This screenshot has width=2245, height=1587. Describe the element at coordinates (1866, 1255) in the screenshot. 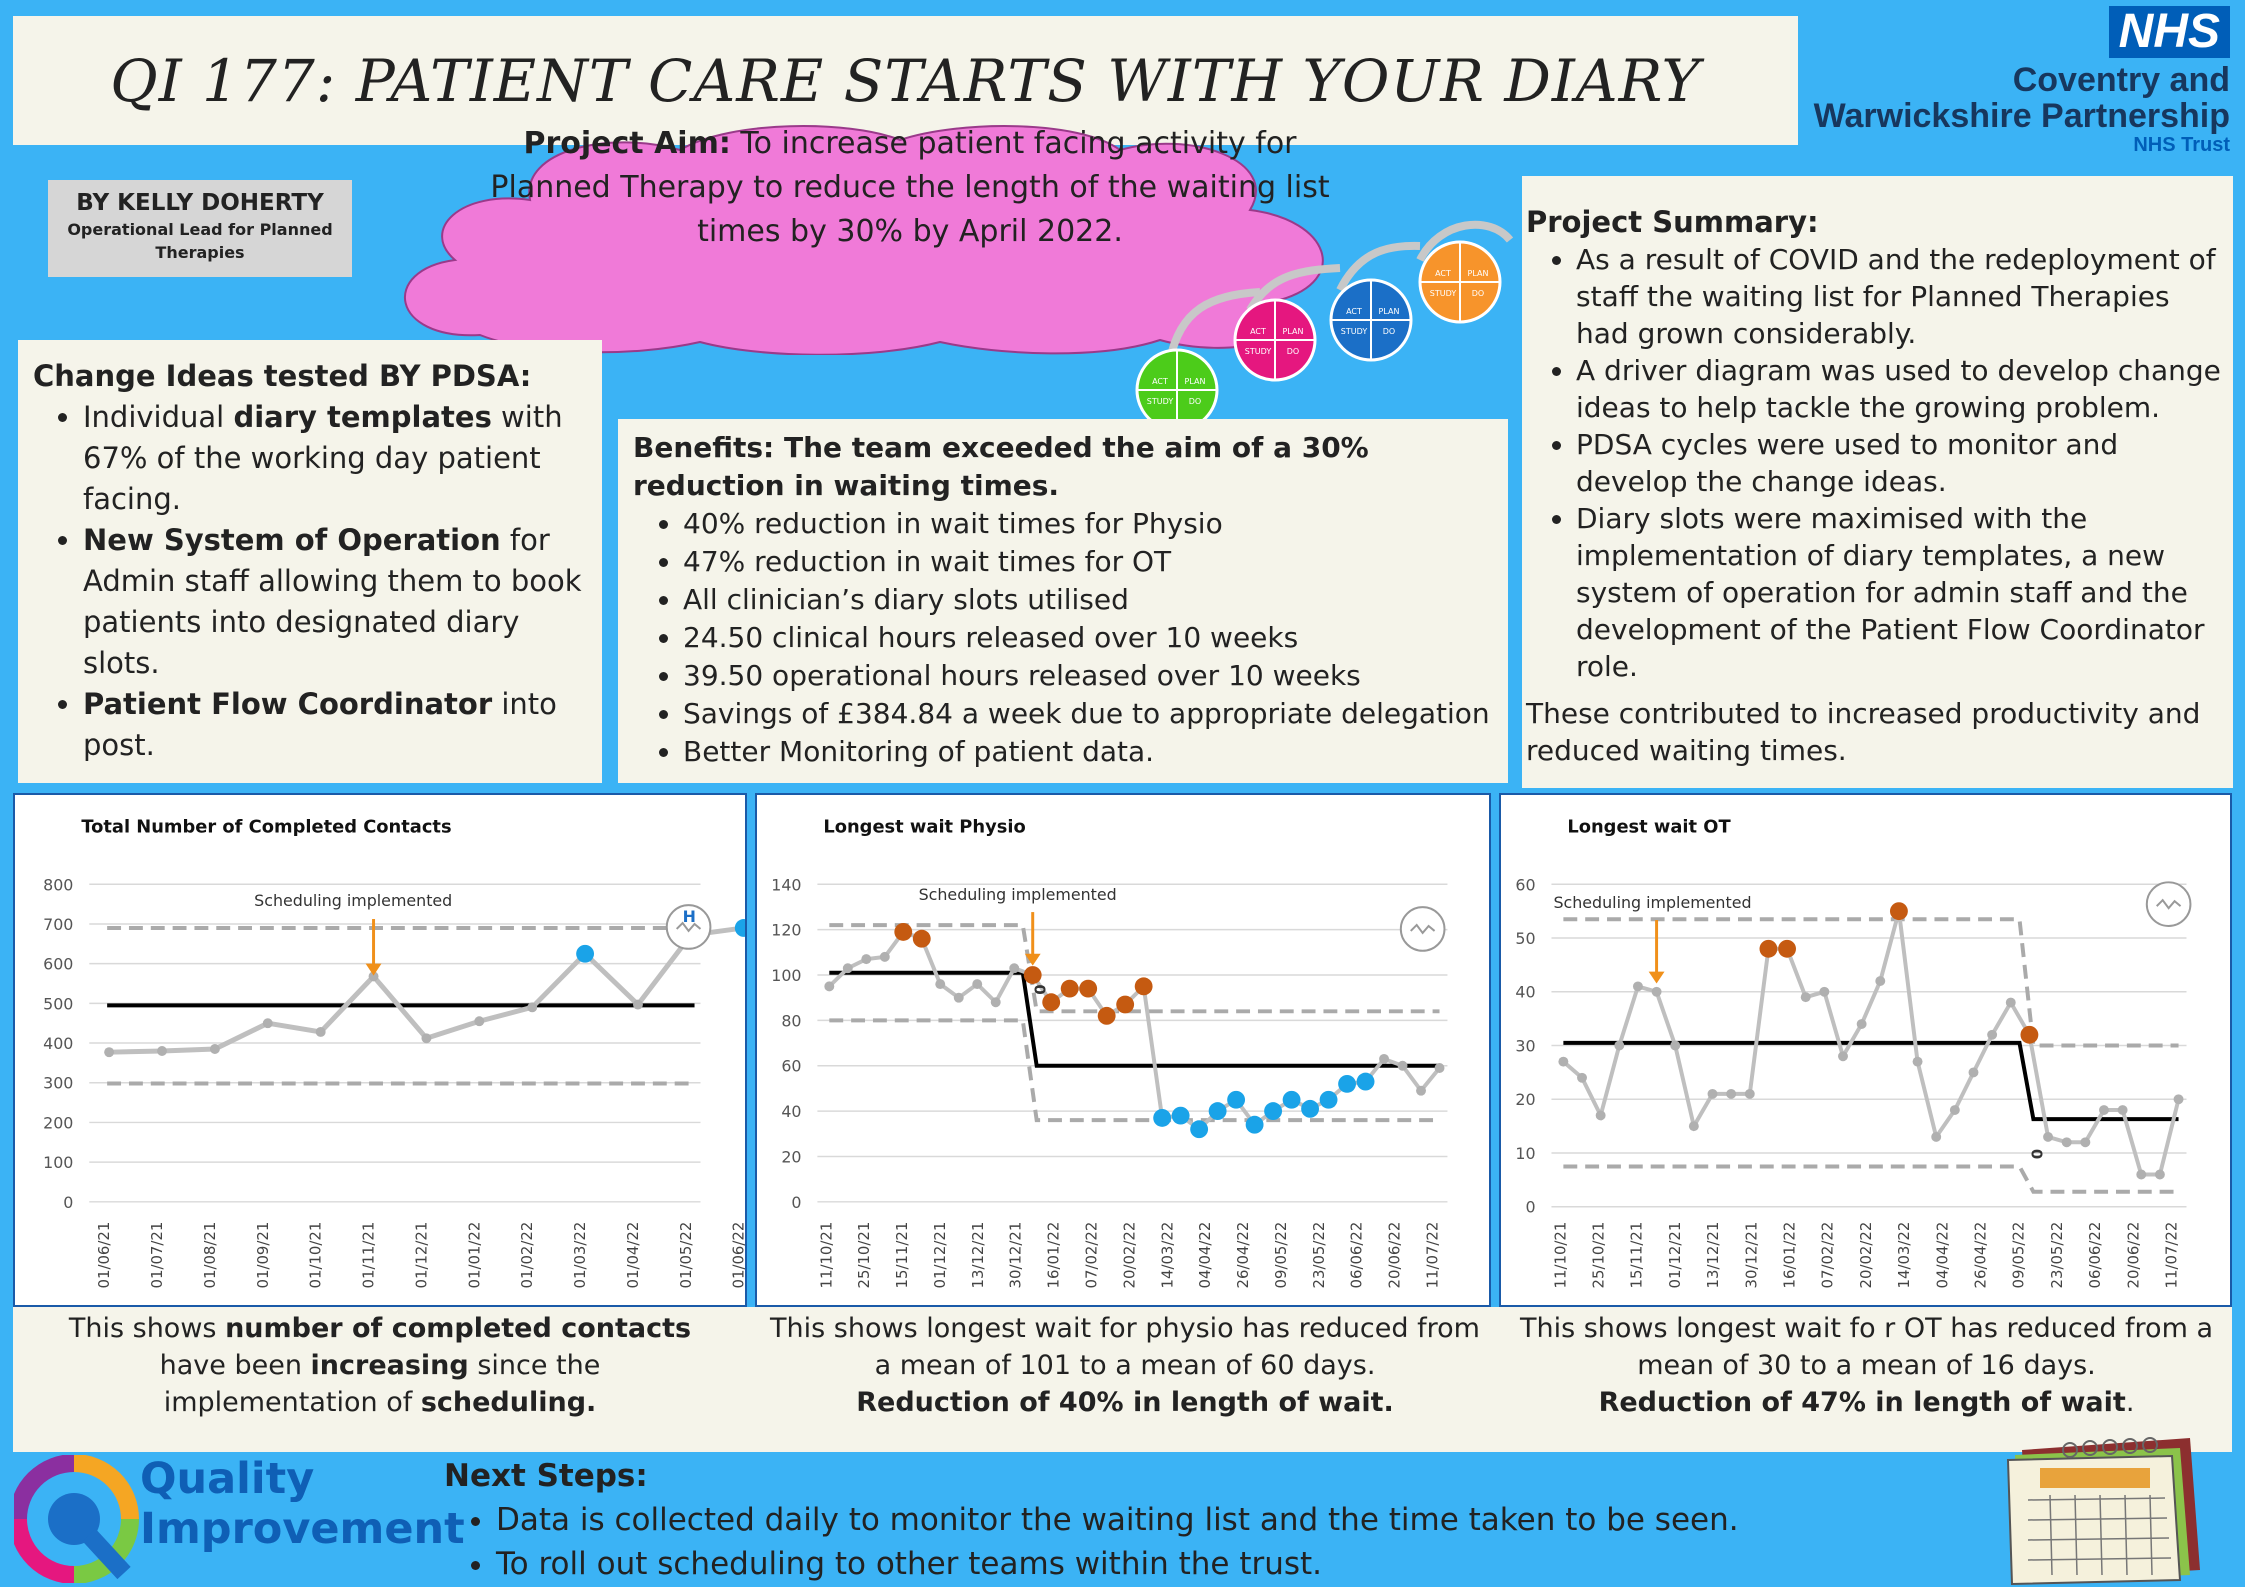

I see `x-tick-label: 20/02/22` at that location.